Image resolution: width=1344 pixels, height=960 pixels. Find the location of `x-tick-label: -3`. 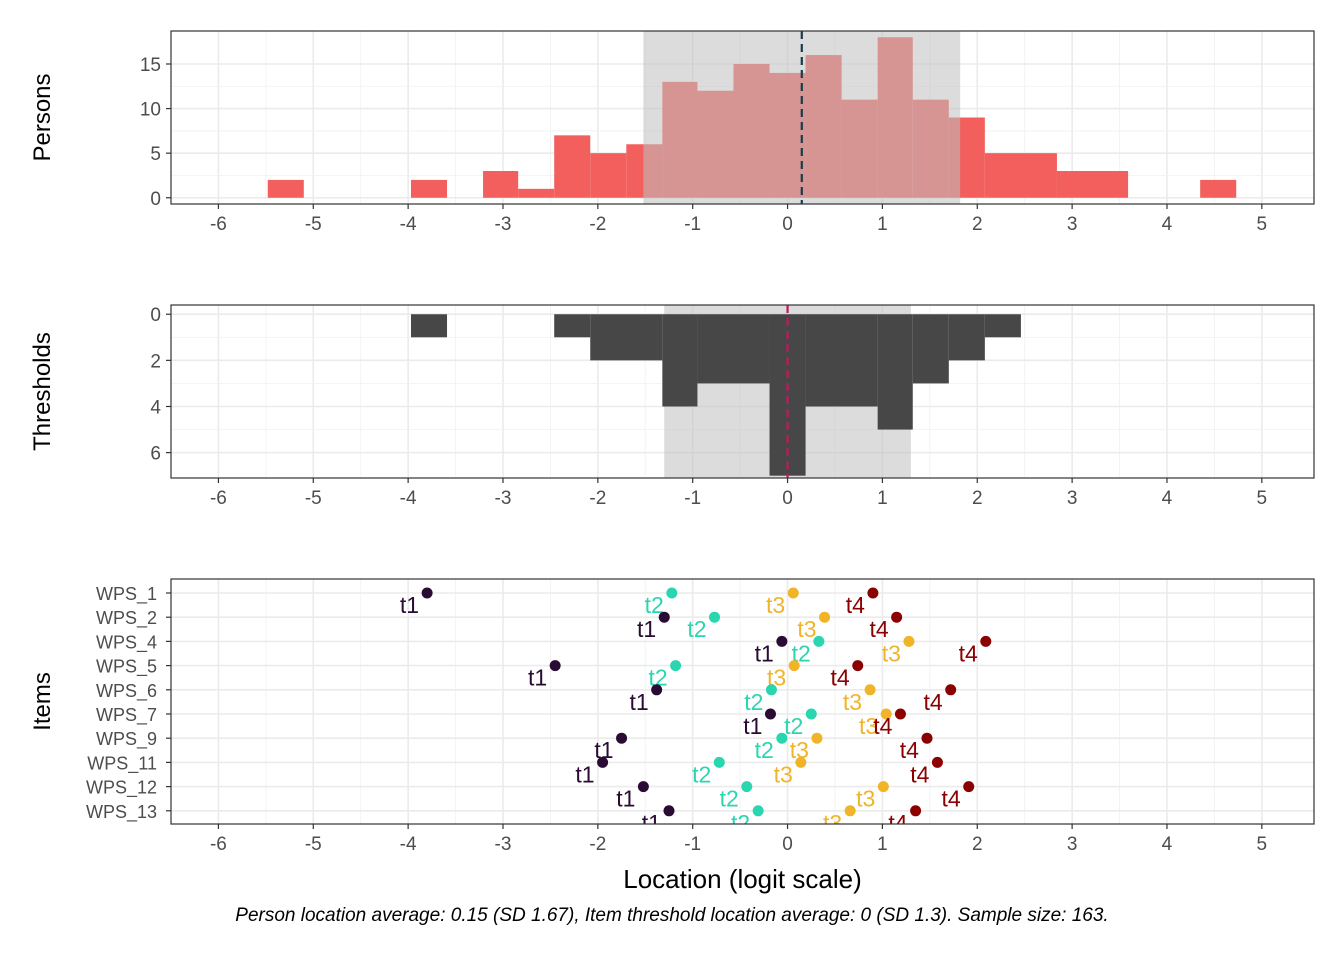

x-tick-label: -3 is located at coordinates (503, 844).